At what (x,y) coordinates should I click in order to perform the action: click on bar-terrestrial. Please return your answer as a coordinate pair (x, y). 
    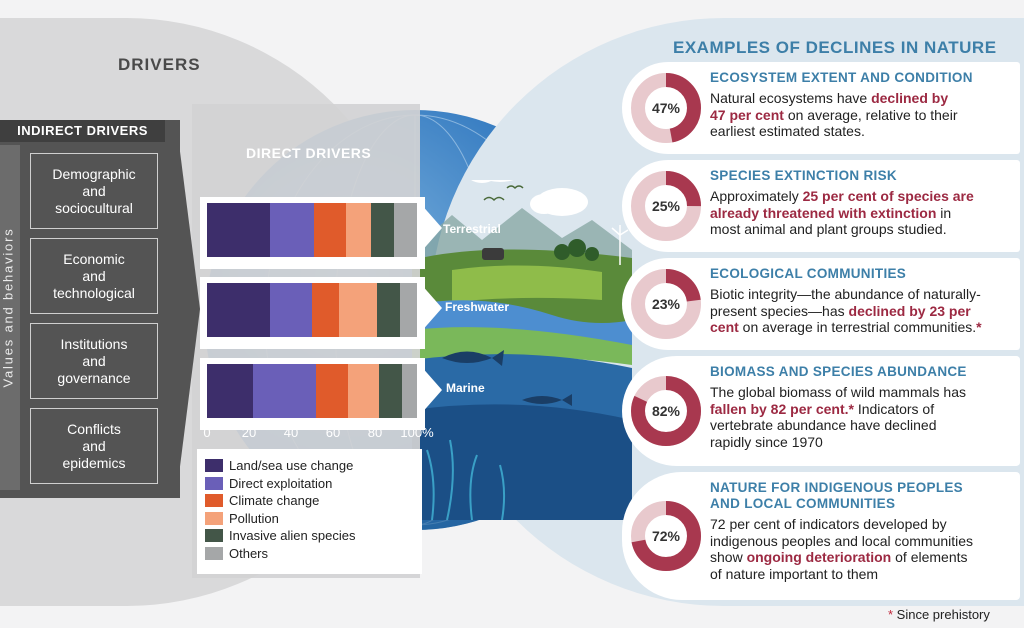
    Looking at the image, I should click on (312, 230).